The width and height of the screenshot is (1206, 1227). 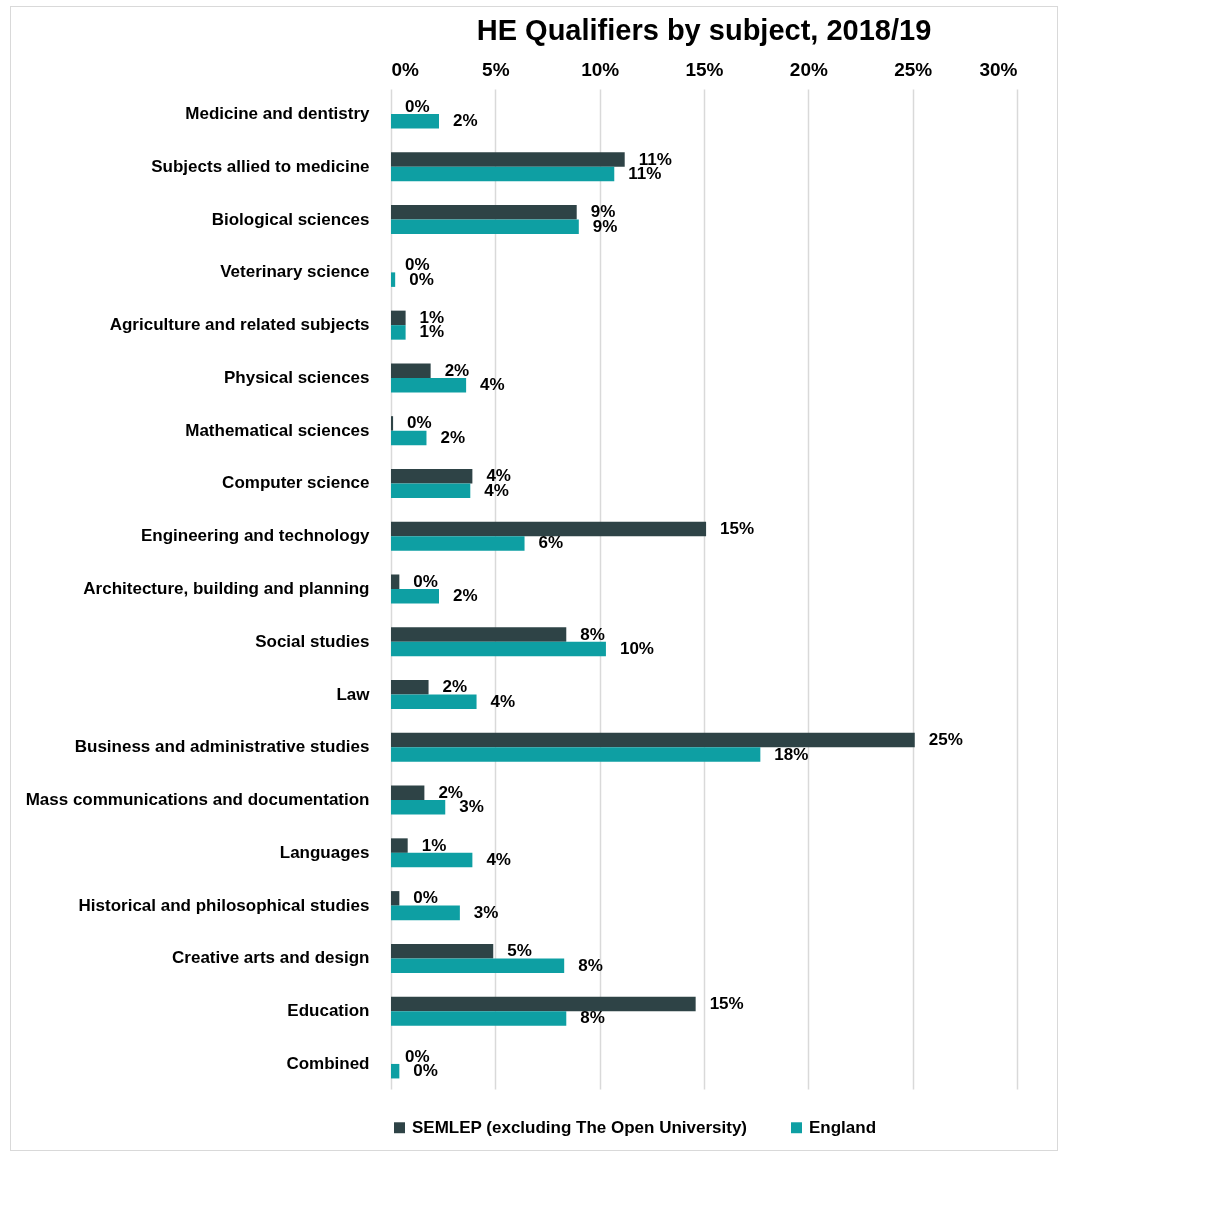 I want to click on chart-title: HE Qualifiers by subject, 2018/19, so click(x=704, y=30).